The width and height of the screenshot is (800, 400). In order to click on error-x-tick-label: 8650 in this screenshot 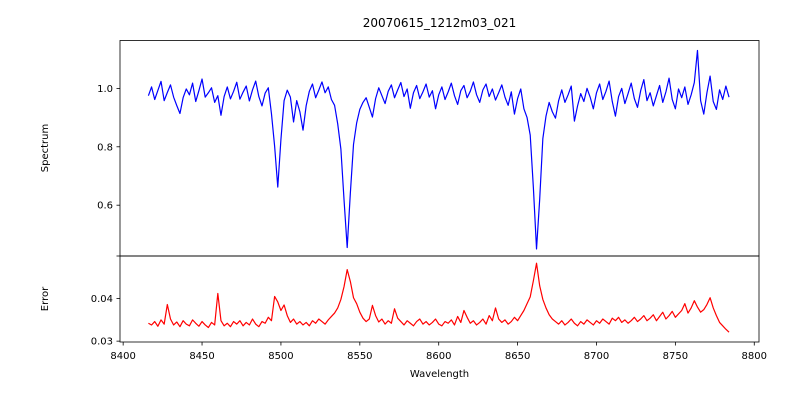, I will do `click(517, 356)`.